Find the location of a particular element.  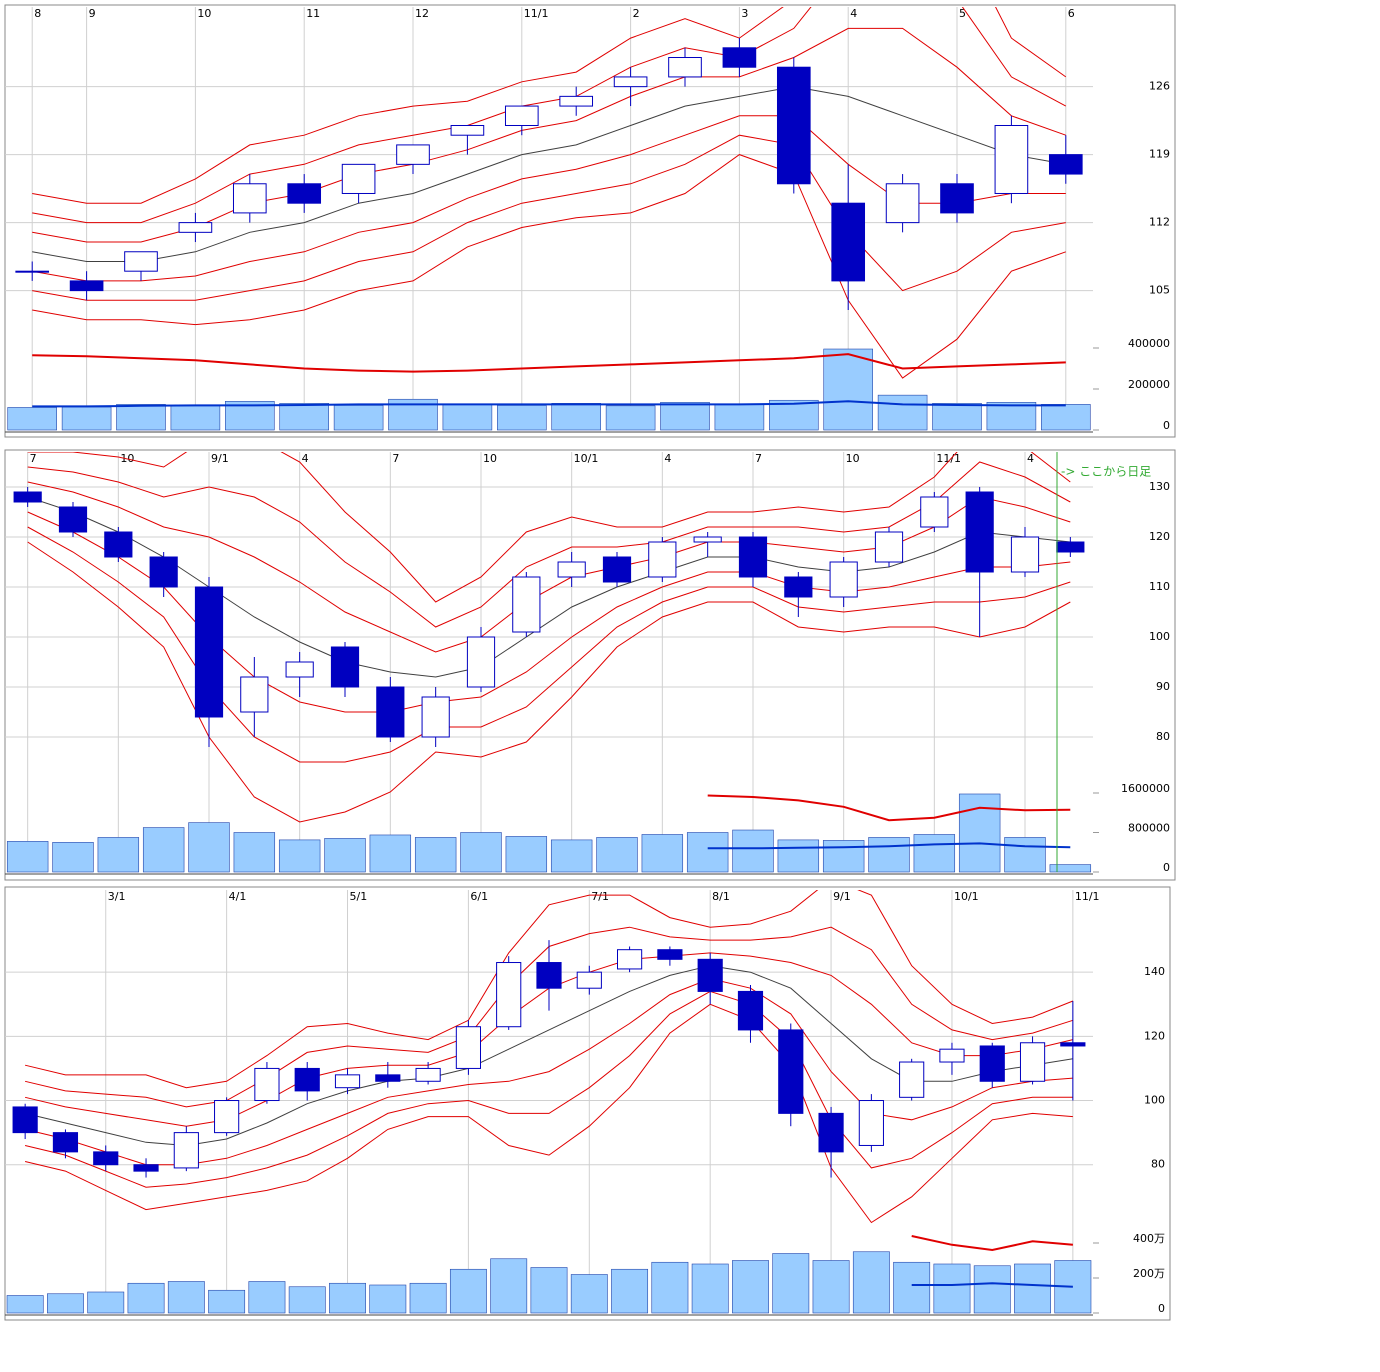

y-tick-label: 80 is located at coordinates (1158, 1164).